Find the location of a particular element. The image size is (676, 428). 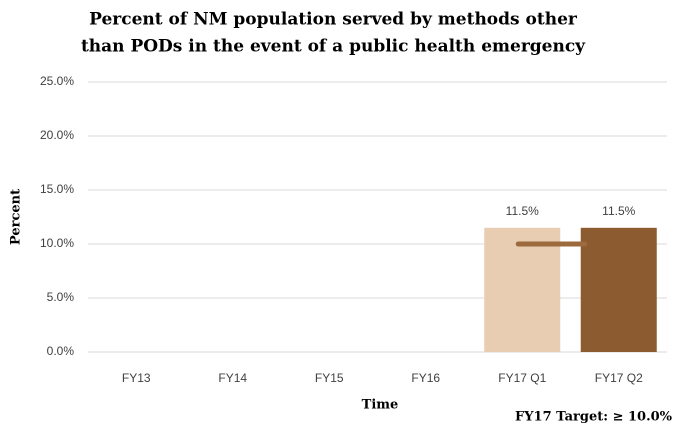

y-tick-label: 0.0% is located at coordinates (61, 351).